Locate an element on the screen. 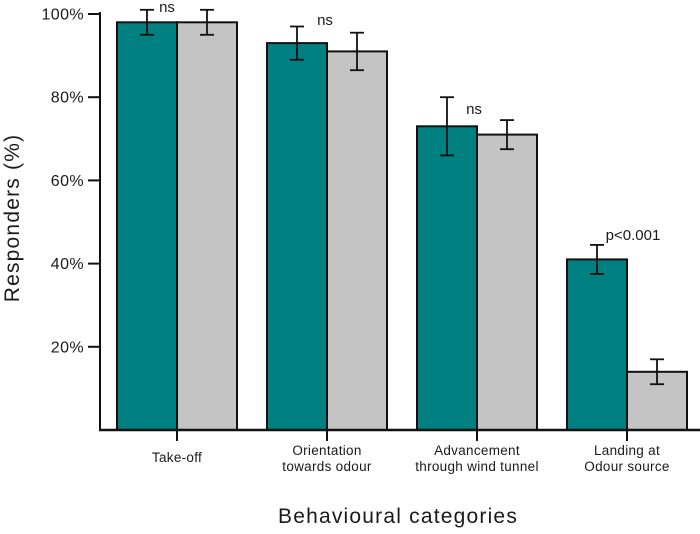  y-tick-label: 100% is located at coordinates (62, 15).